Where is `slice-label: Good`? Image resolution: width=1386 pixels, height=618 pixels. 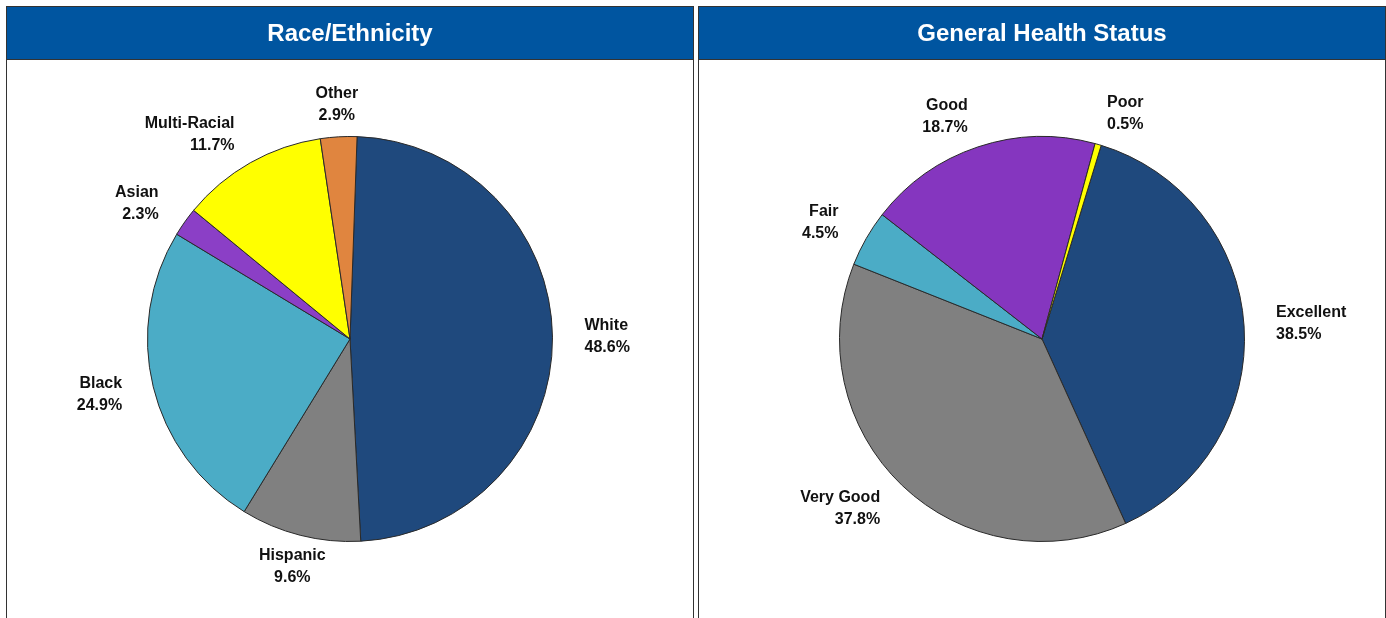
slice-label: Good is located at coordinates (946, 104).